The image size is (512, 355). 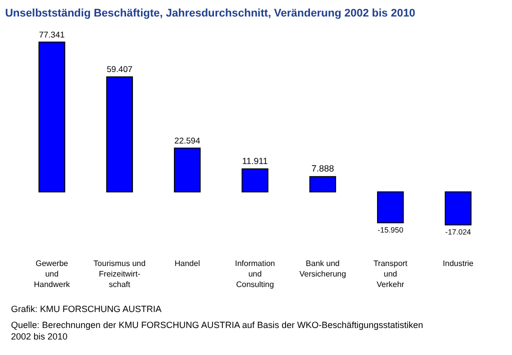 I want to click on data-label: -17.024, so click(x=458, y=232).